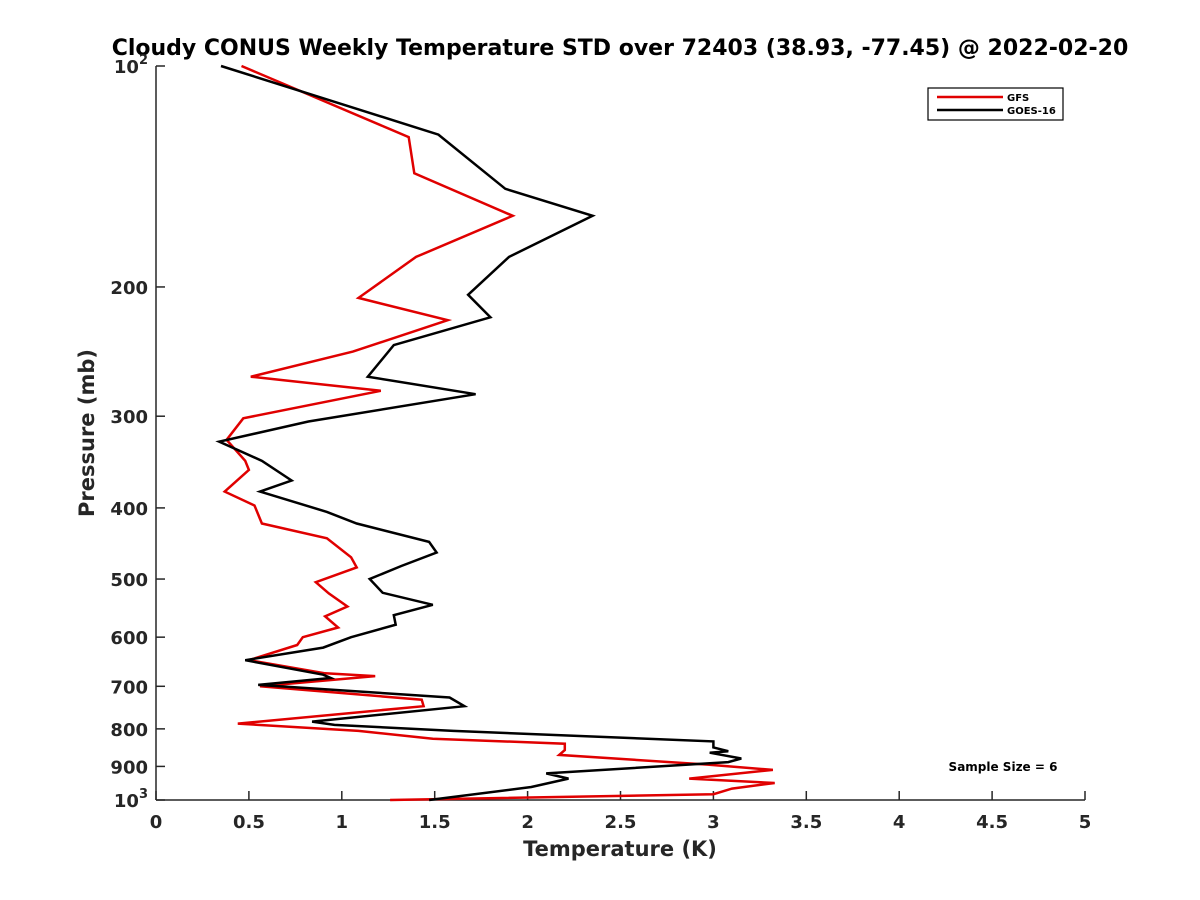  Describe the element at coordinates (435, 822) in the screenshot. I see `x-tick-label: 1.5` at that location.